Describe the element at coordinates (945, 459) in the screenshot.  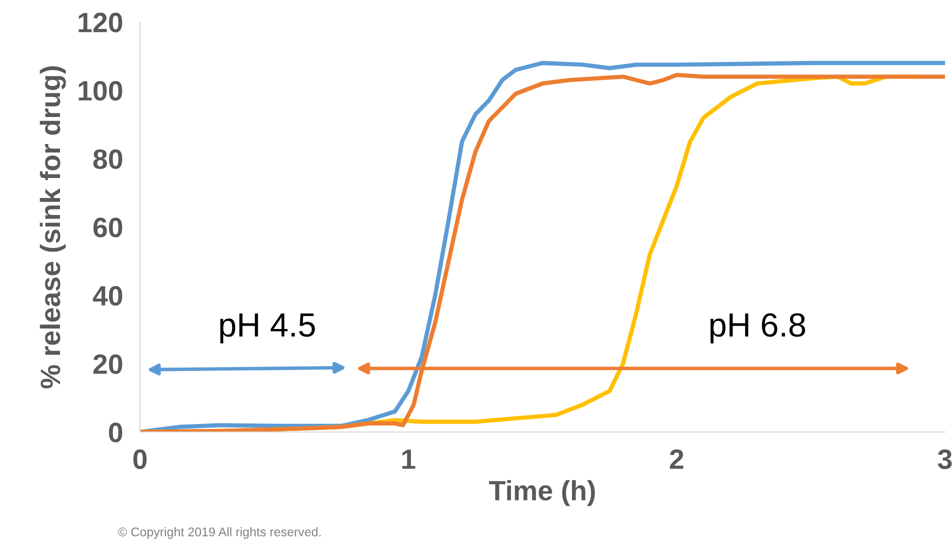
I see `x-tick-label: 3` at that location.